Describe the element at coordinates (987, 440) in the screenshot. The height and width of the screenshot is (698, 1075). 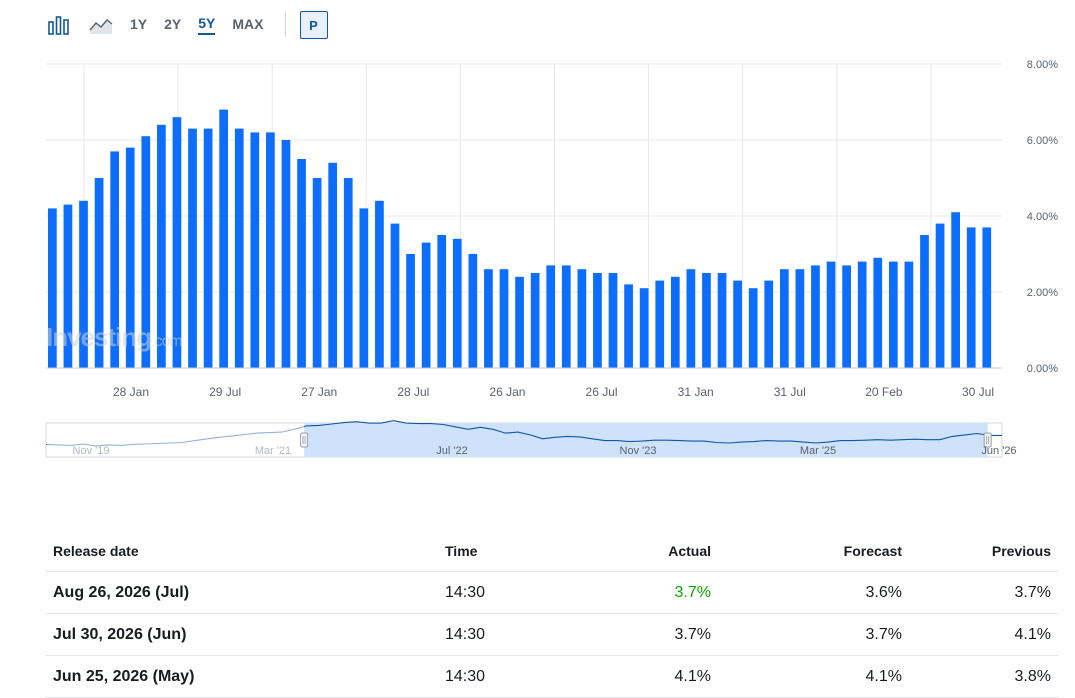
I see `navigator-right-handle` at that location.